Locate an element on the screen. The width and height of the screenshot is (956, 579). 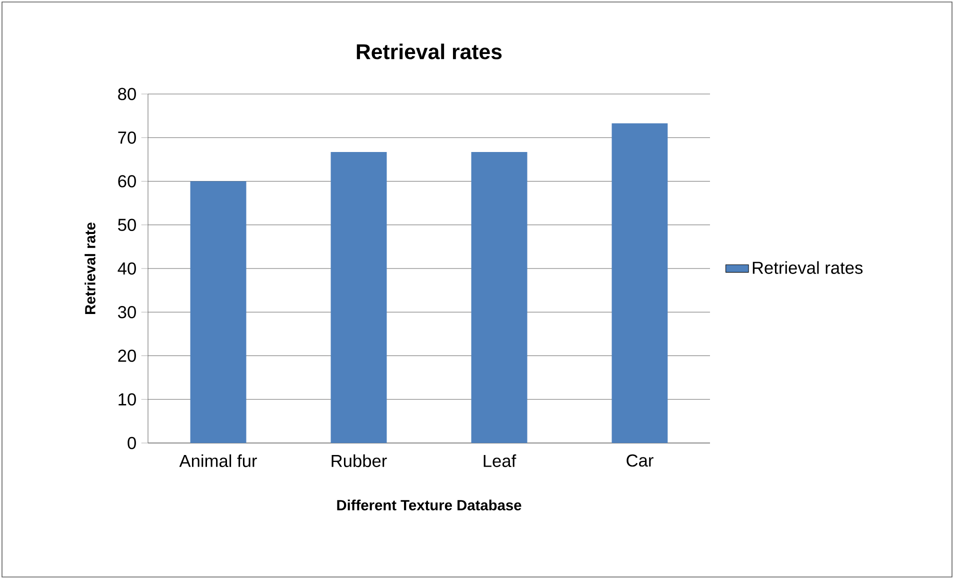
y-tick-label: 80 is located at coordinates (127, 94).